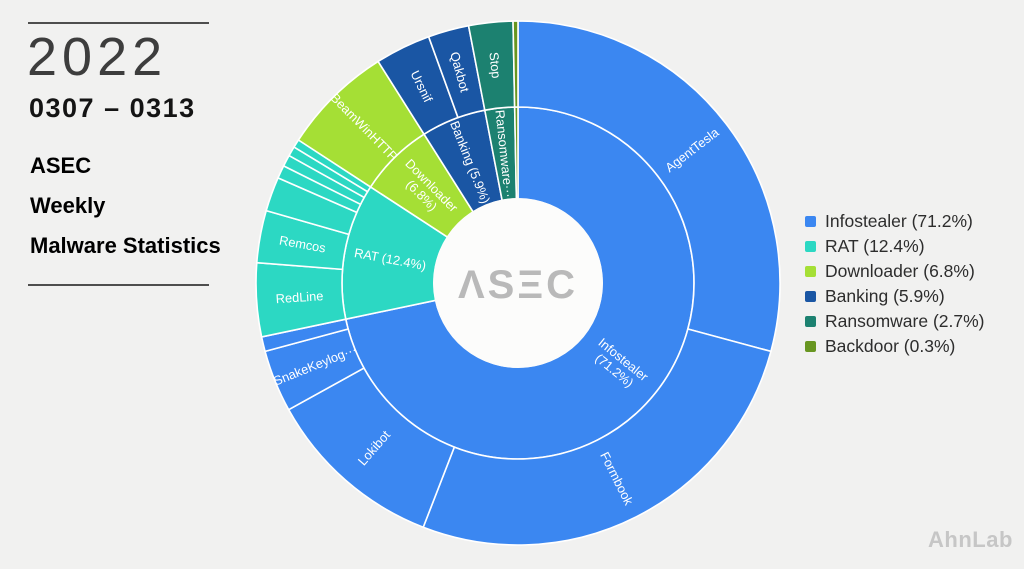  I want to click on family-label: Stop, so click(495, 65).